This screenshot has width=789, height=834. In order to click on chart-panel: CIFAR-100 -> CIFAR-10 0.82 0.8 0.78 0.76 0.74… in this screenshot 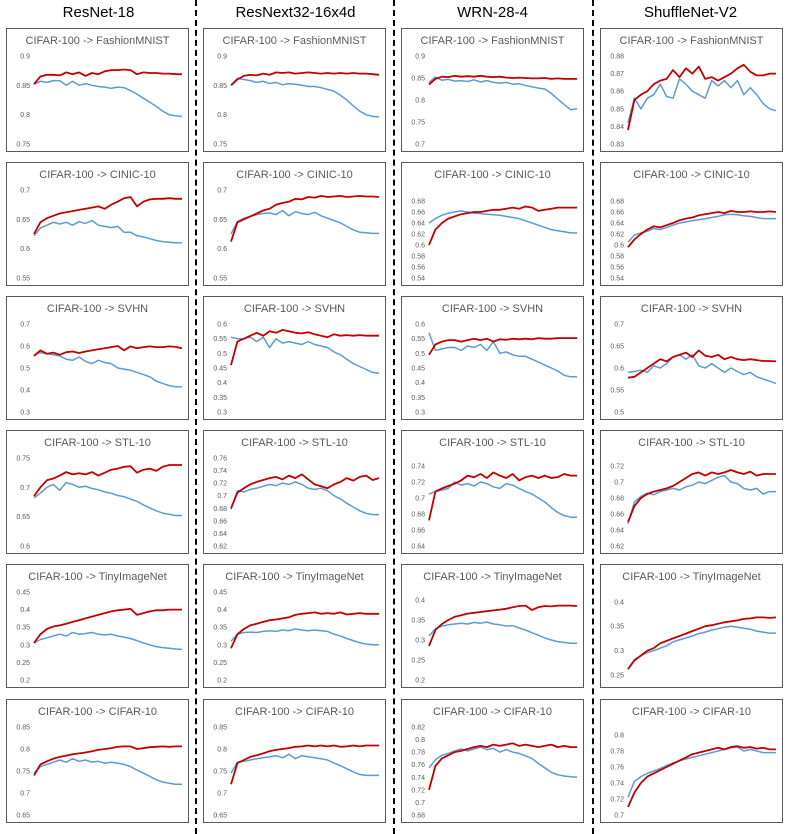, I will do `click(492, 761)`.